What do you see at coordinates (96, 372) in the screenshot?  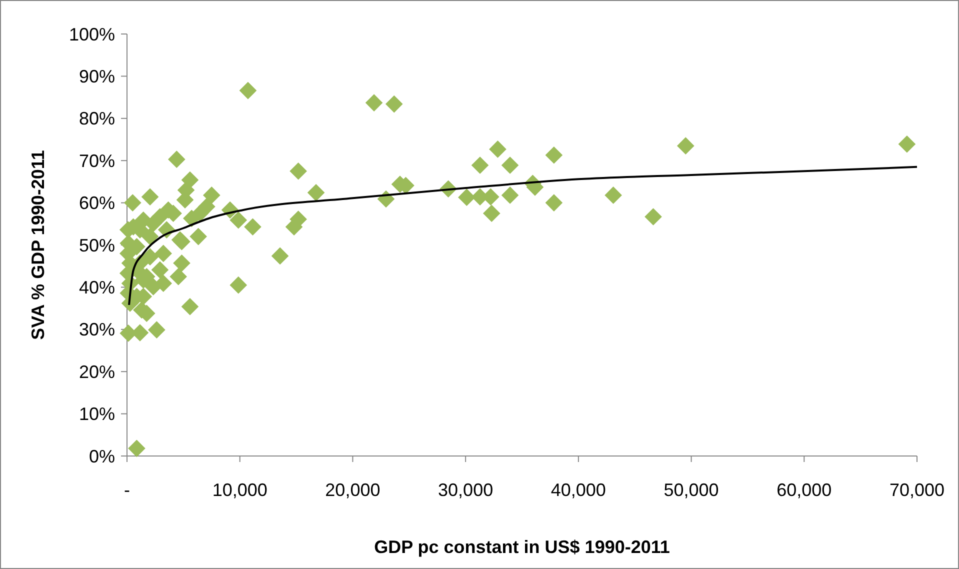 I see `y-tick-label: 20%` at bounding box center [96, 372].